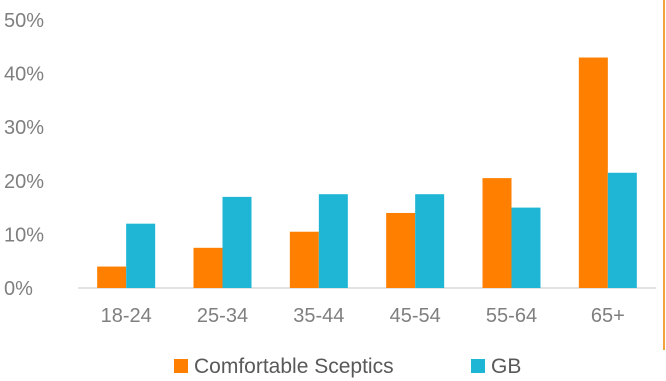 This screenshot has height=381, width=666. I want to click on x-tick-label: 45-54, so click(415, 316).